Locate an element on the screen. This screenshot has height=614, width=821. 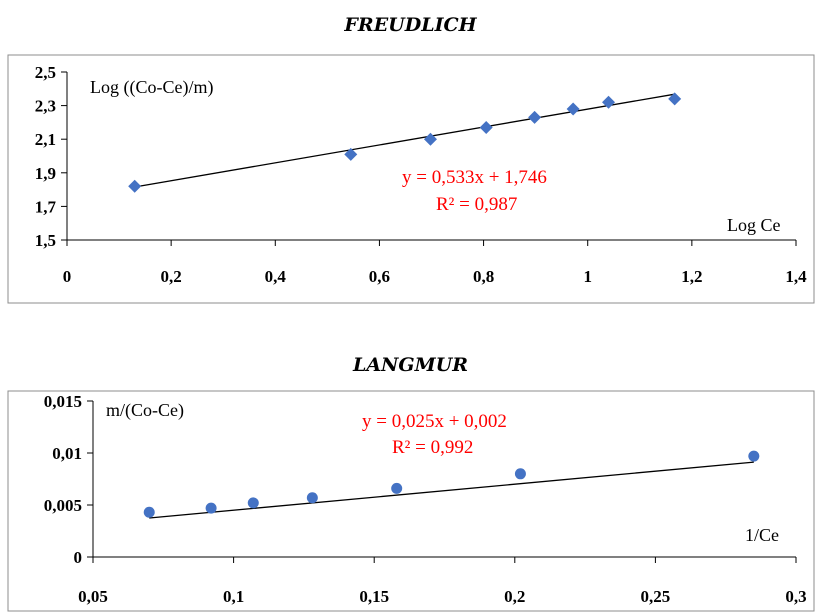
langmur-trendline is located at coordinates (451, 490).